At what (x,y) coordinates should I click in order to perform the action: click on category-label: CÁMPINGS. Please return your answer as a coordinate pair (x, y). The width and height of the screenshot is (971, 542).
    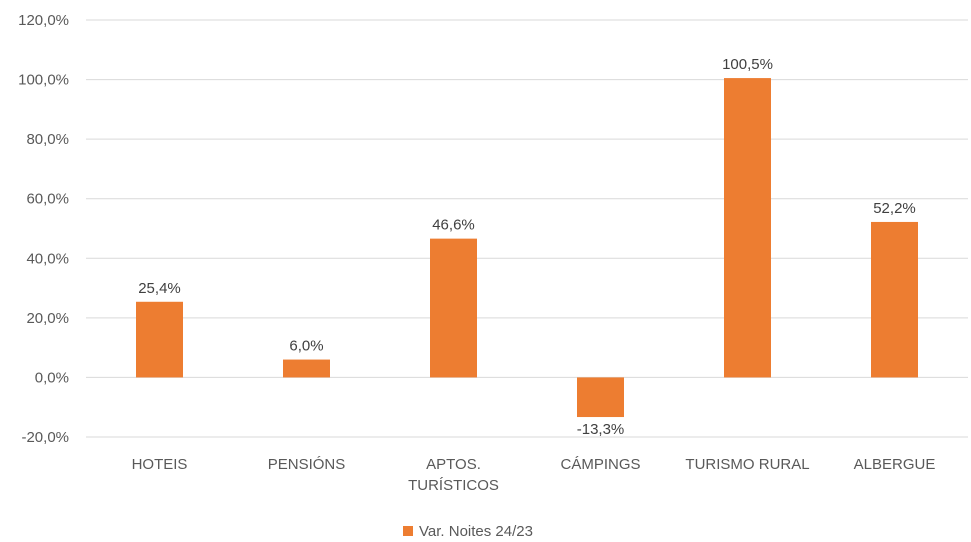
    Looking at the image, I should click on (600, 464).